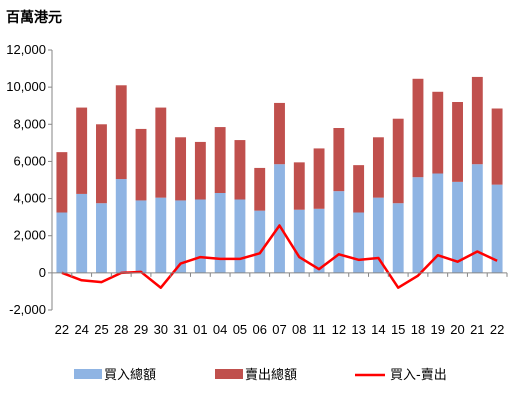 This screenshot has width=519, height=403. What do you see at coordinates (81, 329) in the screenshot?
I see `x-tick-label: 24` at bounding box center [81, 329].